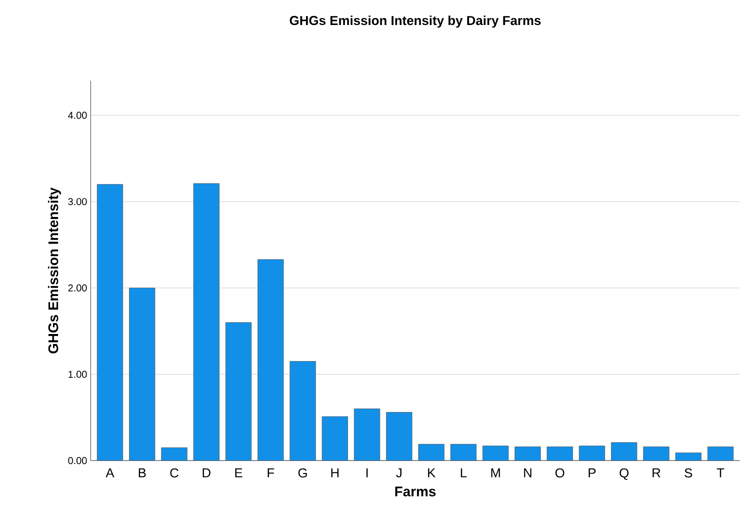 This screenshot has width=748, height=523. I want to click on x-tick-label: B, so click(142, 473).